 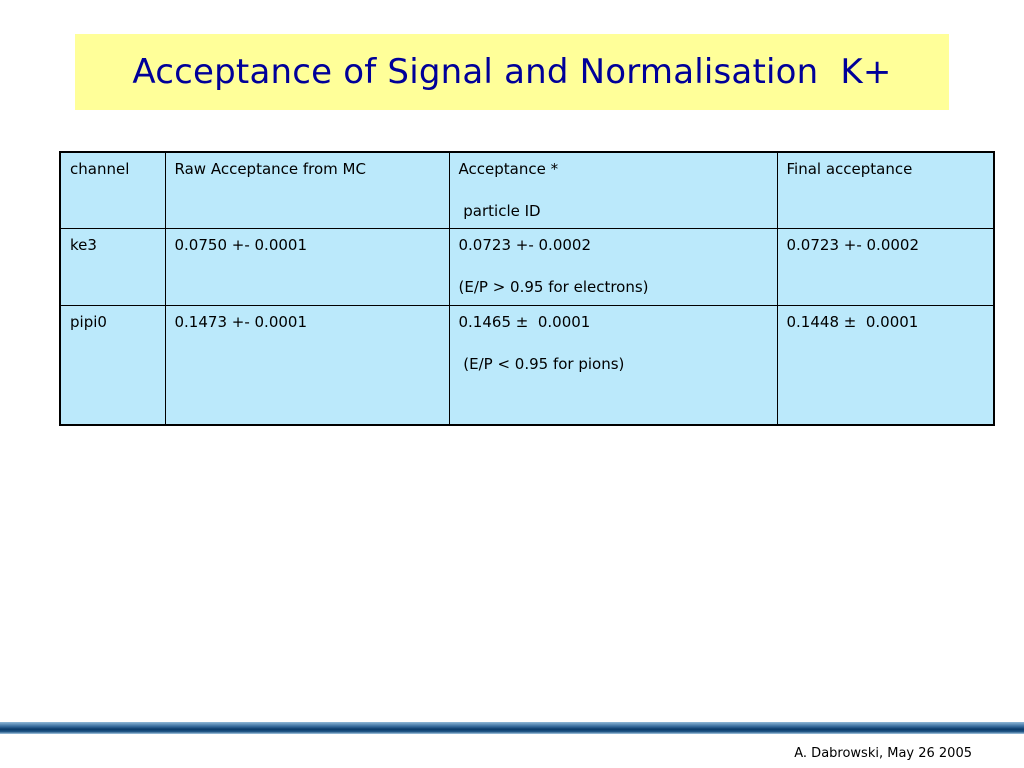 I want to click on header-acceptance-label: Acceptance *, so click(x=508, y=169).